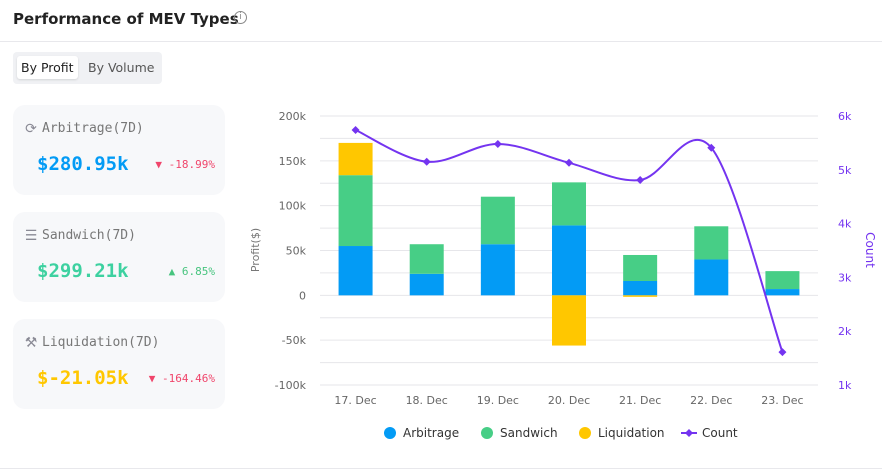  Describe the element at coordinates (441, 468) in the screenshot. I see `divider` at that location.